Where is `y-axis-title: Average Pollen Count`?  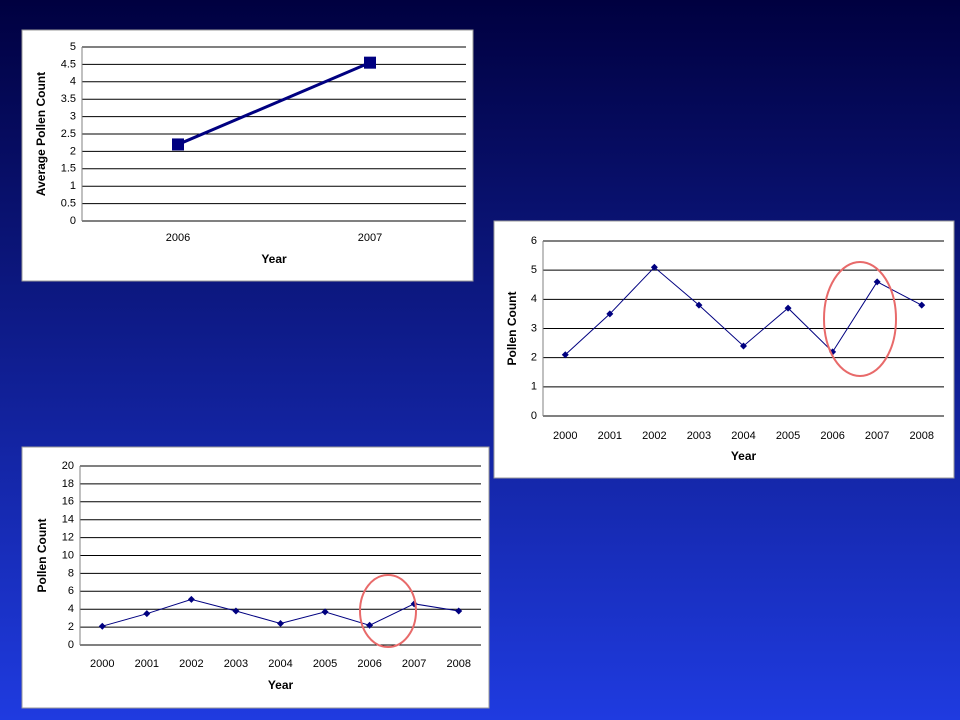
y-axis-title: Average Pollen Count is located at coordinates (41, 134).